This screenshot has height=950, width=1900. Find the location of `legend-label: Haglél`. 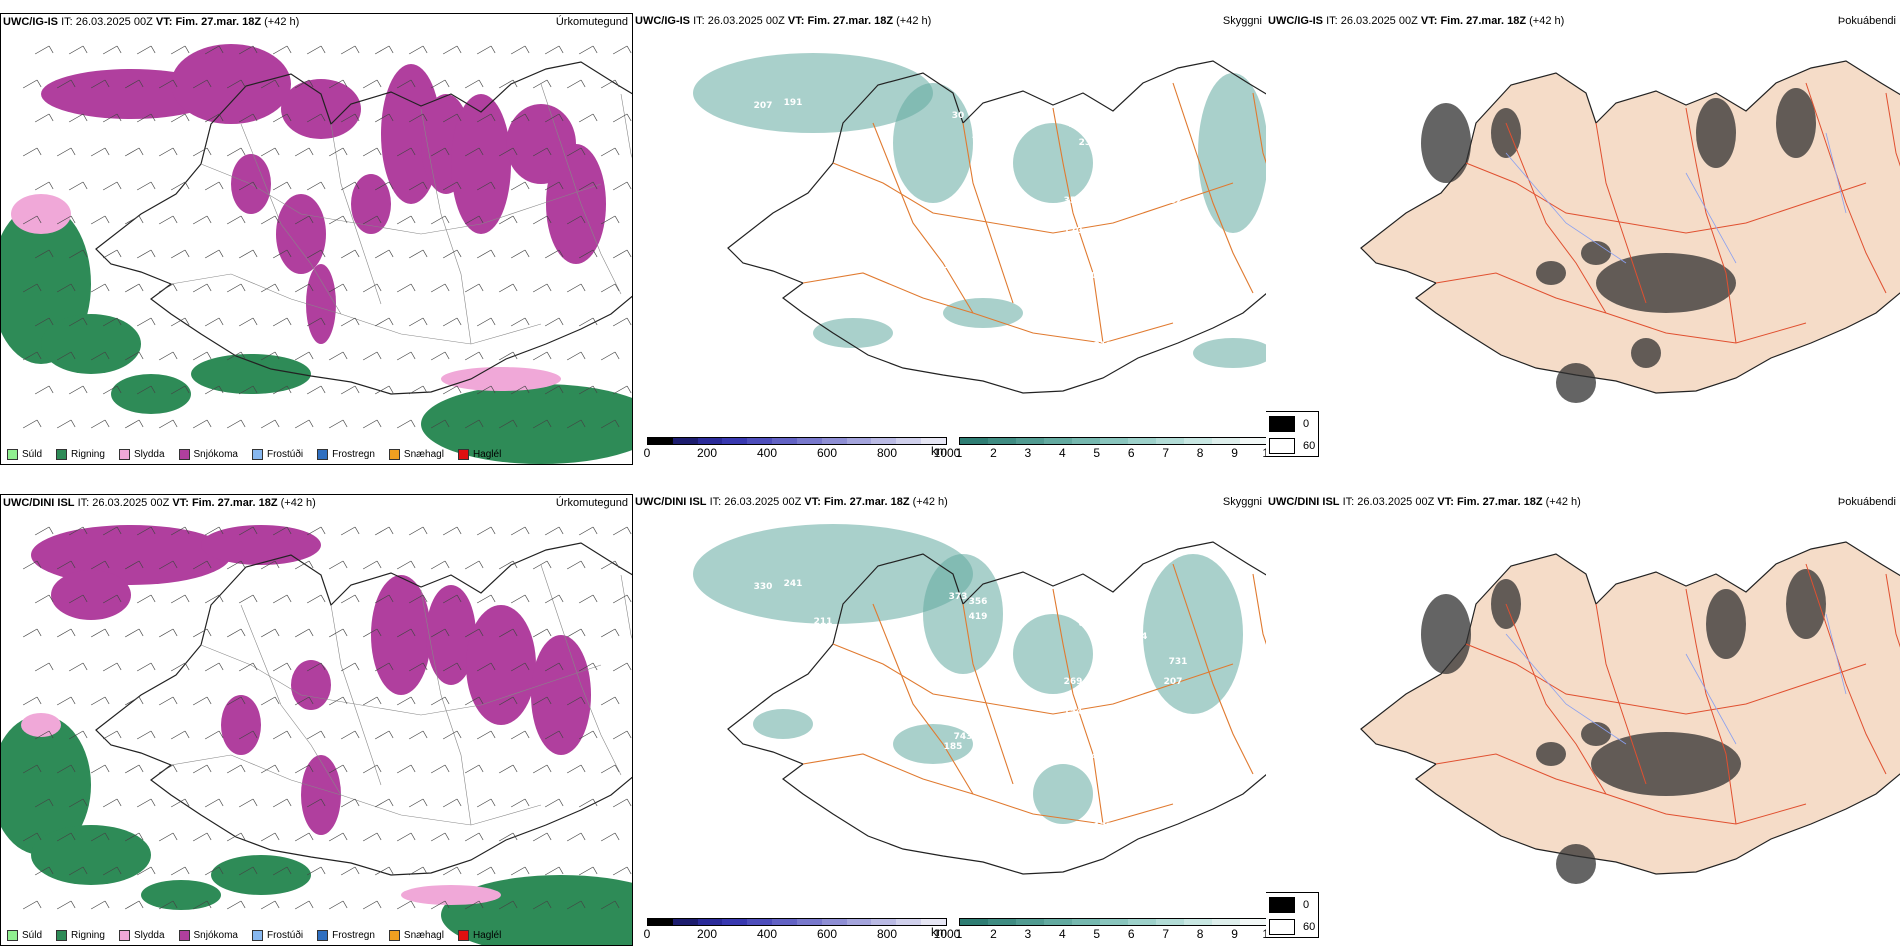

legend-label: Haglél is located at coordinates (487, 454).